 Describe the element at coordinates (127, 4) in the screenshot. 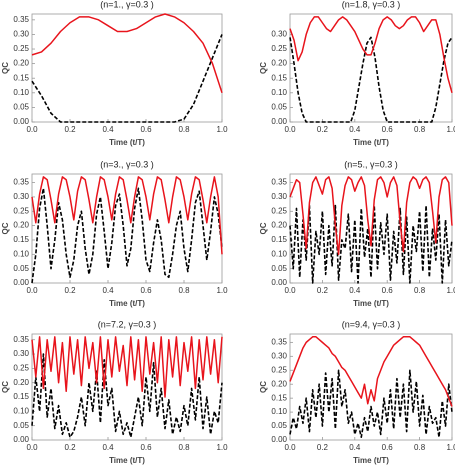

I see `chart-title: (n=1., γ=0.3 )` at that location.